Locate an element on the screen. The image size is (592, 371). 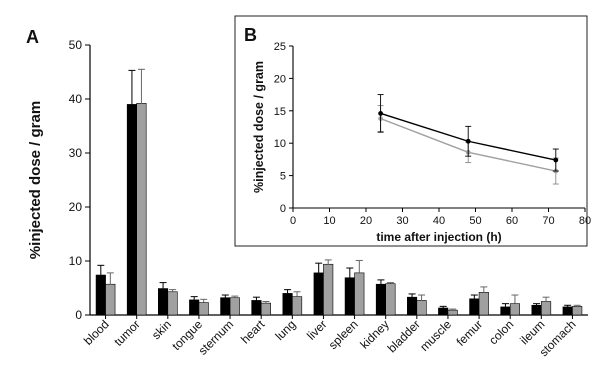
panel-a-y-tick-label: 20 is located at coordinates (76, 207).